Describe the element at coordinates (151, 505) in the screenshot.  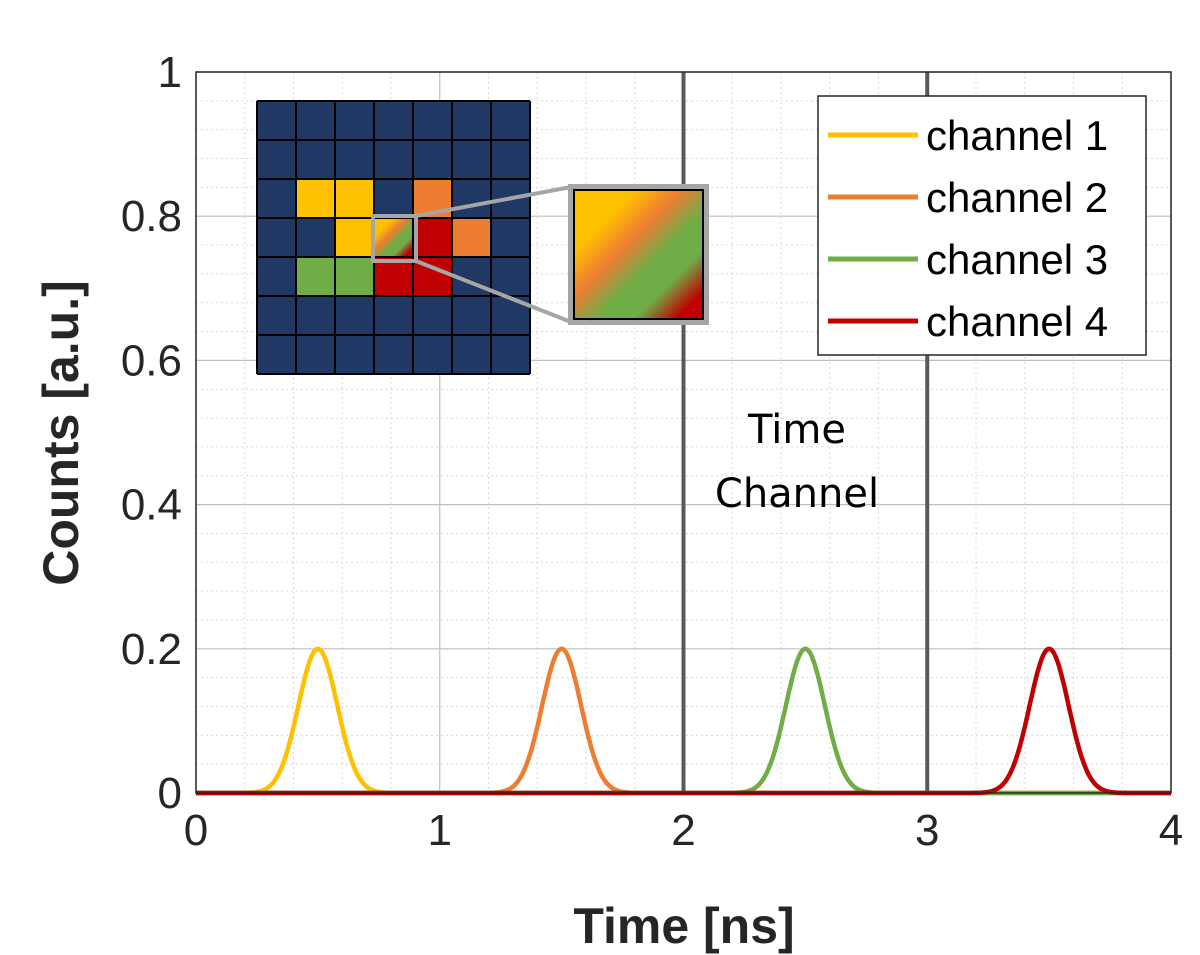
I see `y-tick-label: 0.4` at that location.